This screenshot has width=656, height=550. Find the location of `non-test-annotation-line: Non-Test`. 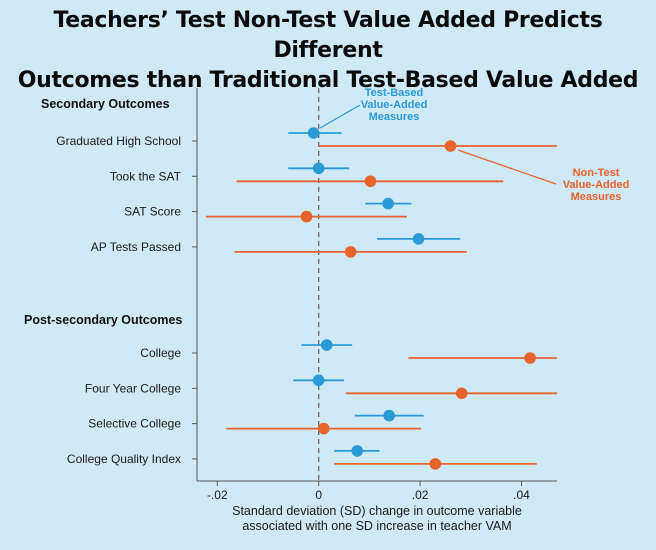

non-test-annotation-line: Non-Test is located at coordinates (596, 173).